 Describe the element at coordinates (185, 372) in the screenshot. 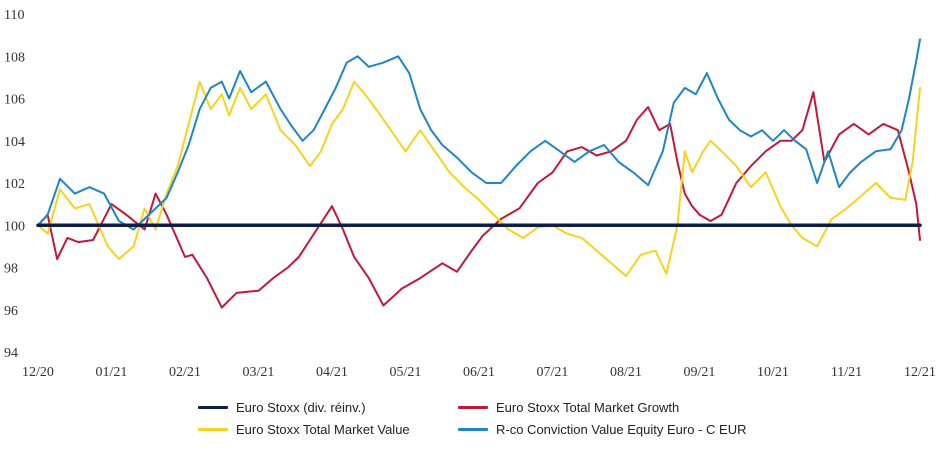

I see `x-tick-label: 02/21` at that location.